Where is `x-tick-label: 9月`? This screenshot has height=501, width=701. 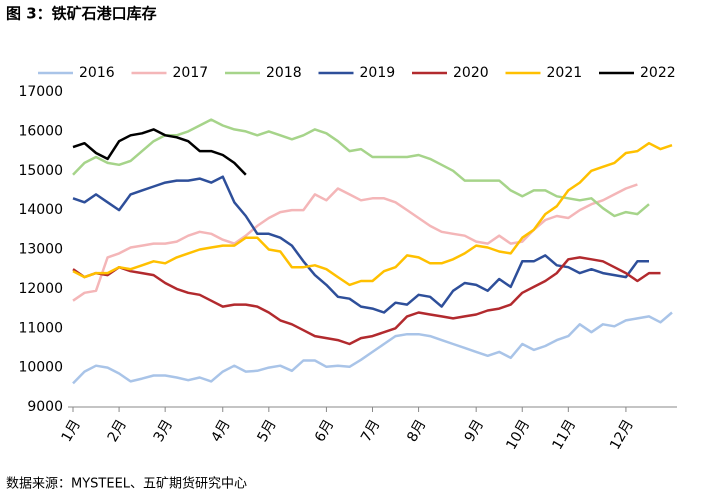
x-tick-label: 9月 is located at coordinates (474, 431).